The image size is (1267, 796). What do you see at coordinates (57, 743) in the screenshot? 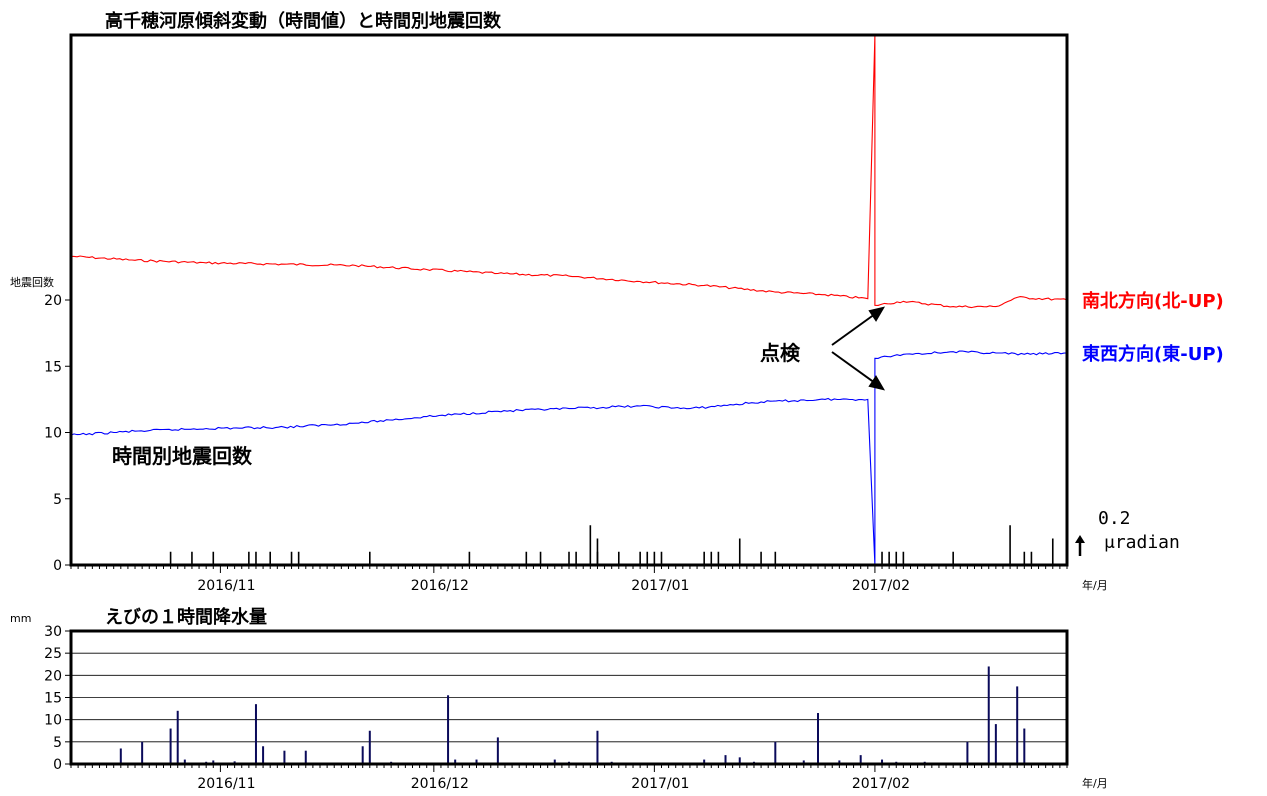
I see `bottom-y-tick-label: 5` at bounding box center [57, 743].